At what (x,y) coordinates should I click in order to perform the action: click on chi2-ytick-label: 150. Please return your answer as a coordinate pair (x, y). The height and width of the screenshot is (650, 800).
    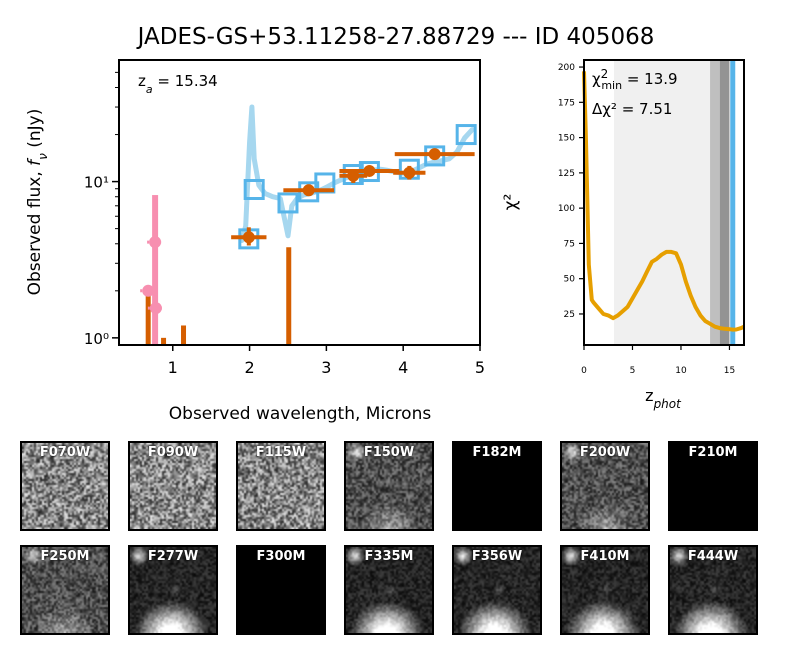
    Looking at the image, I should click on (566, 139).